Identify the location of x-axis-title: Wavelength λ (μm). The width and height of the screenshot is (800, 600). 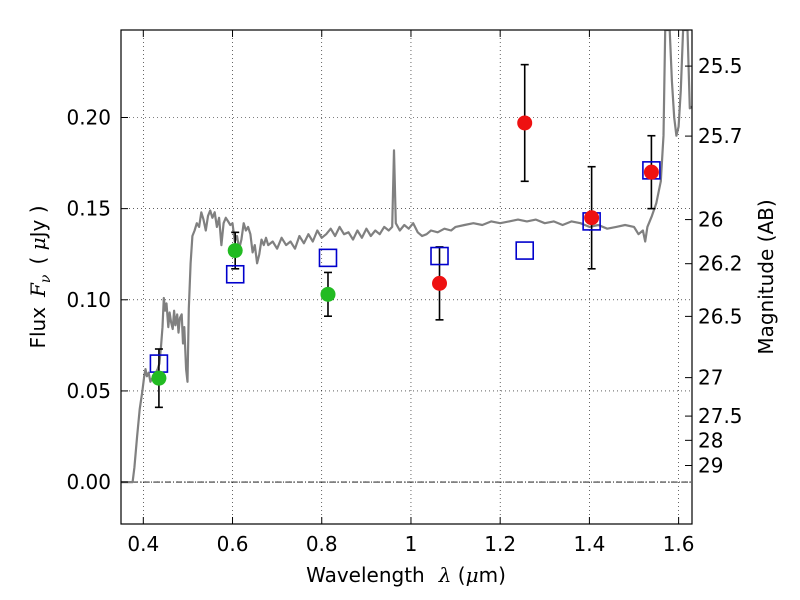
(406, 575).